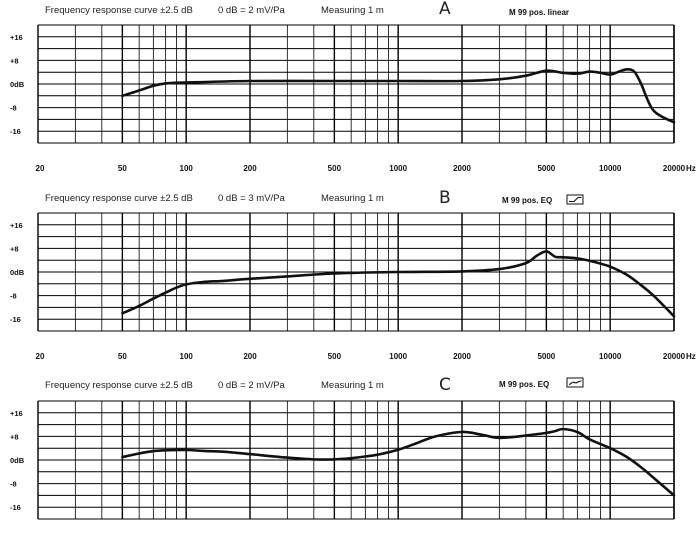 This screenshot has height=540, width=700. What do you see at coordinates (691, 168) in the screenshot?
I see `chart-a-x-unit: Hz` at bounding box center [691, 168].